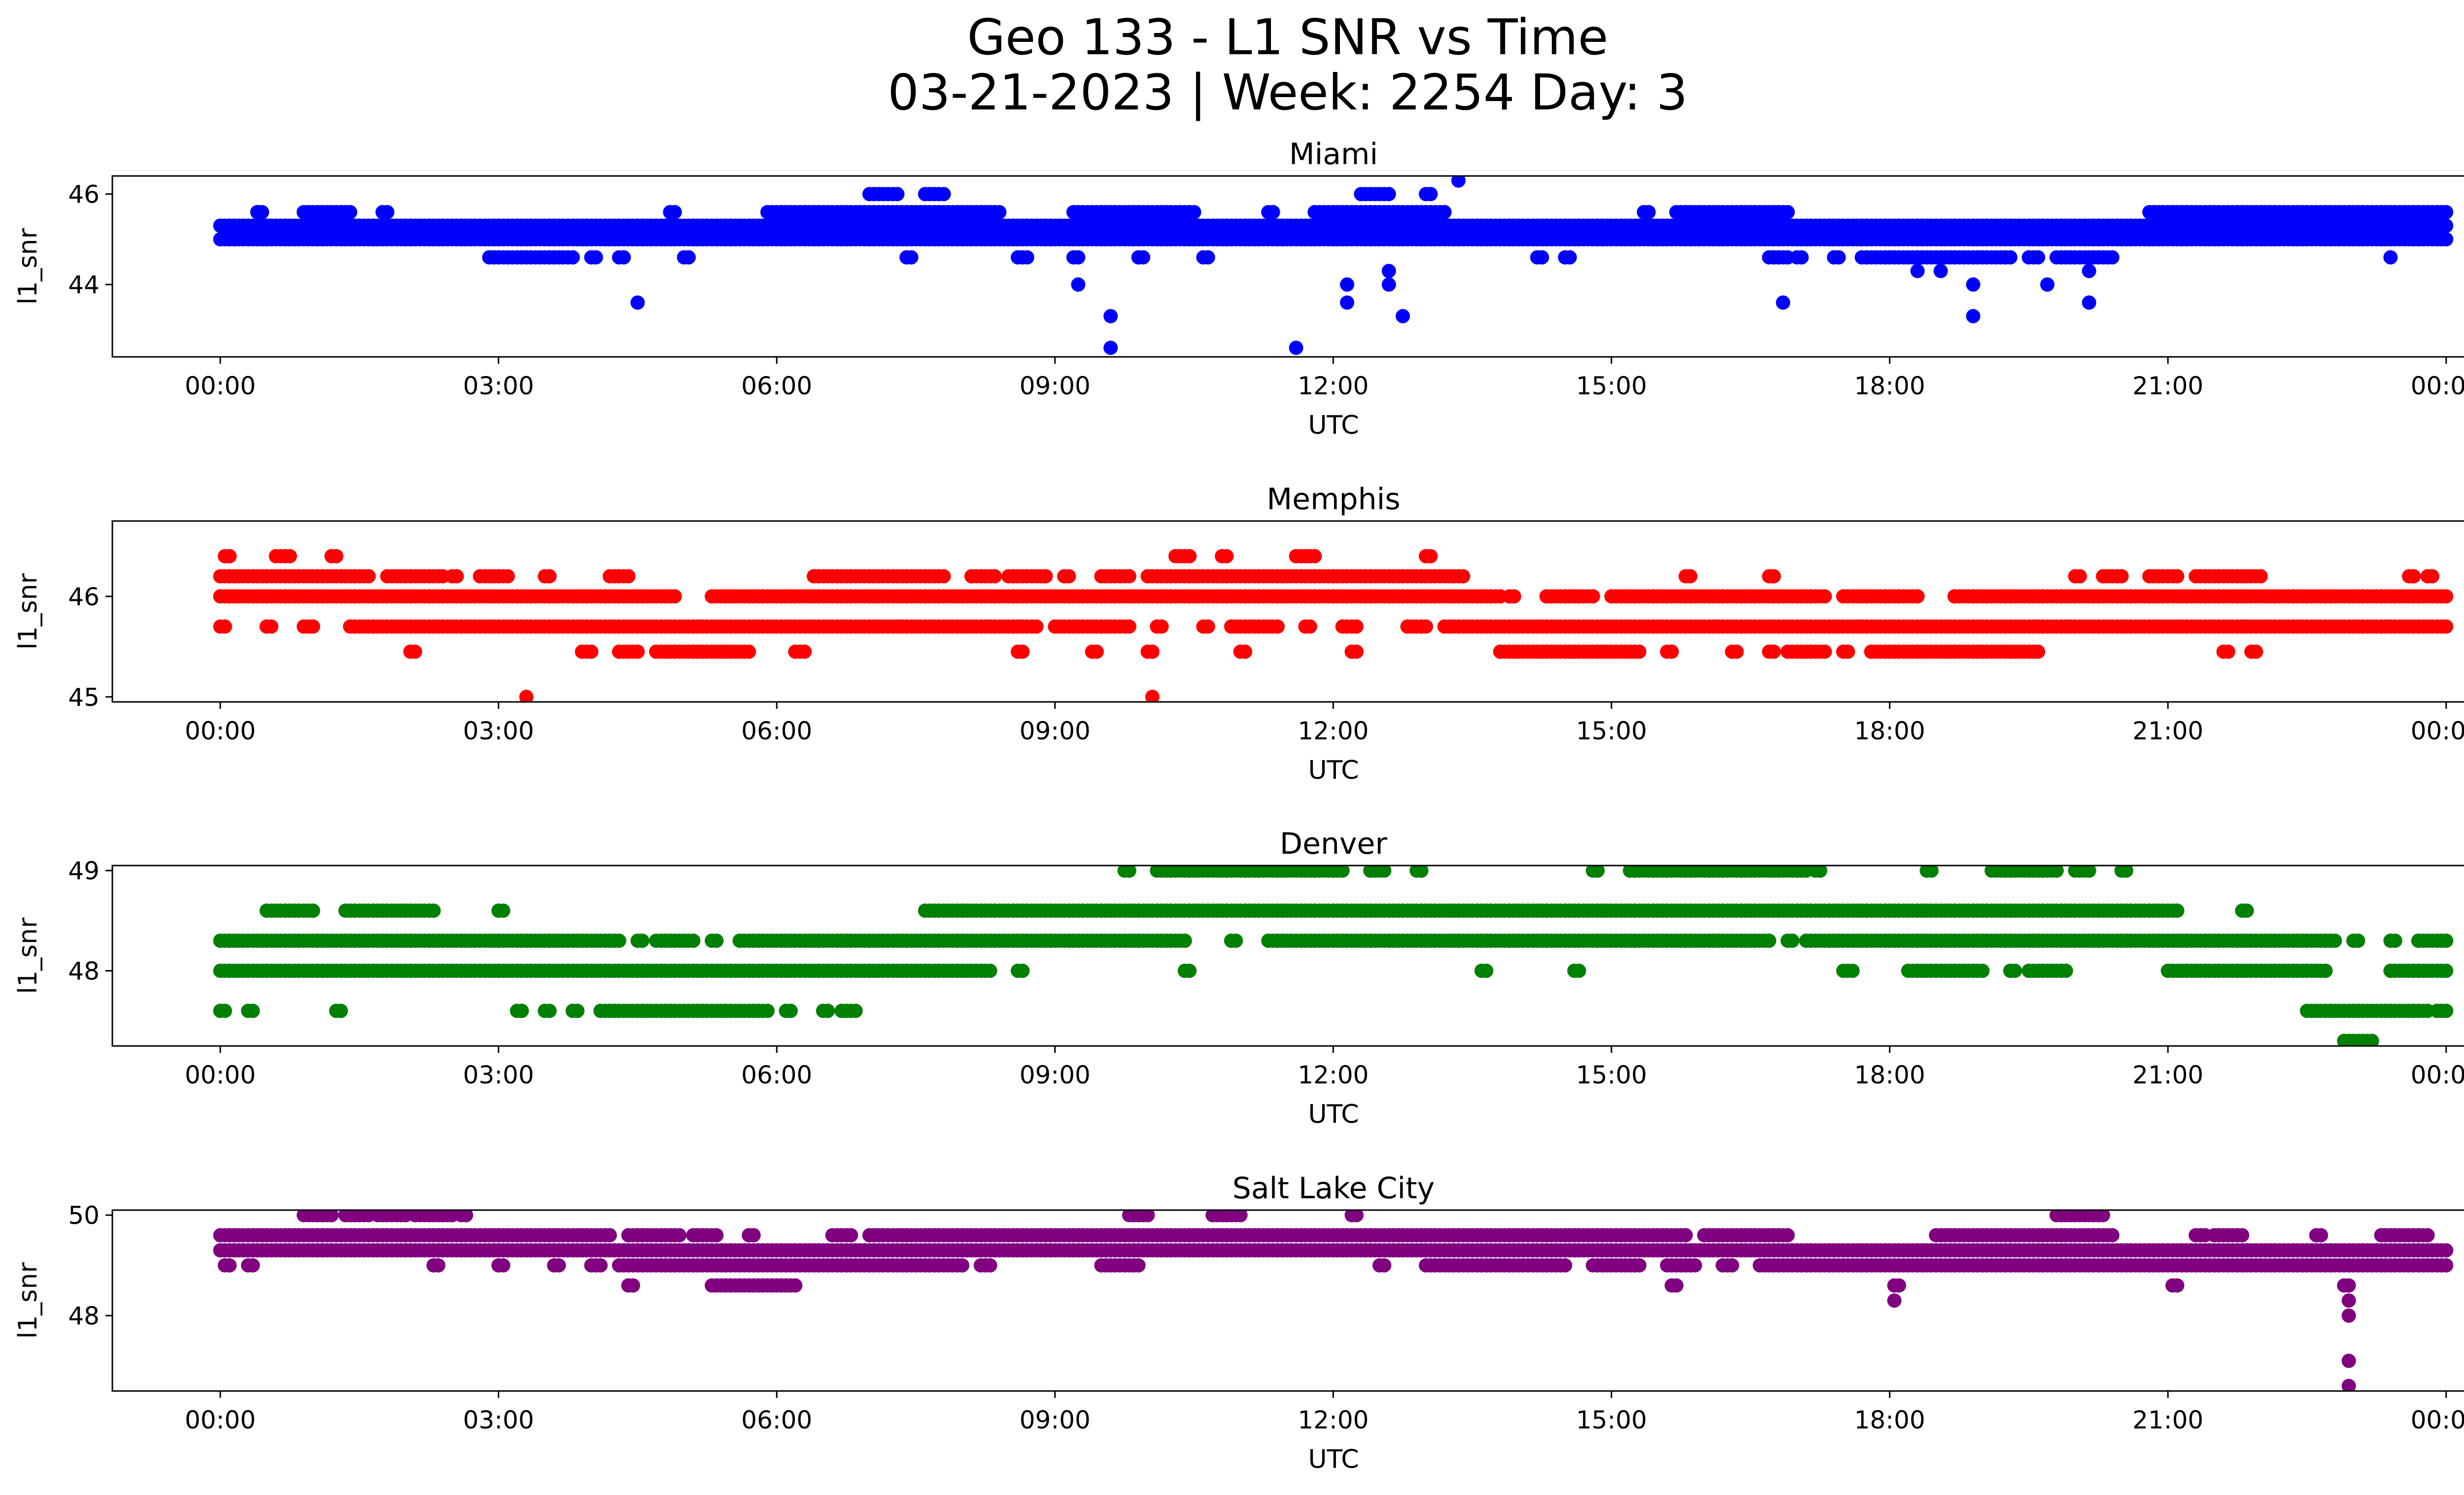 Image resolution: width=2464 pixels, height=1495 pixels. I want to click on x-tick-label: 21:00, so click(2167, 731).